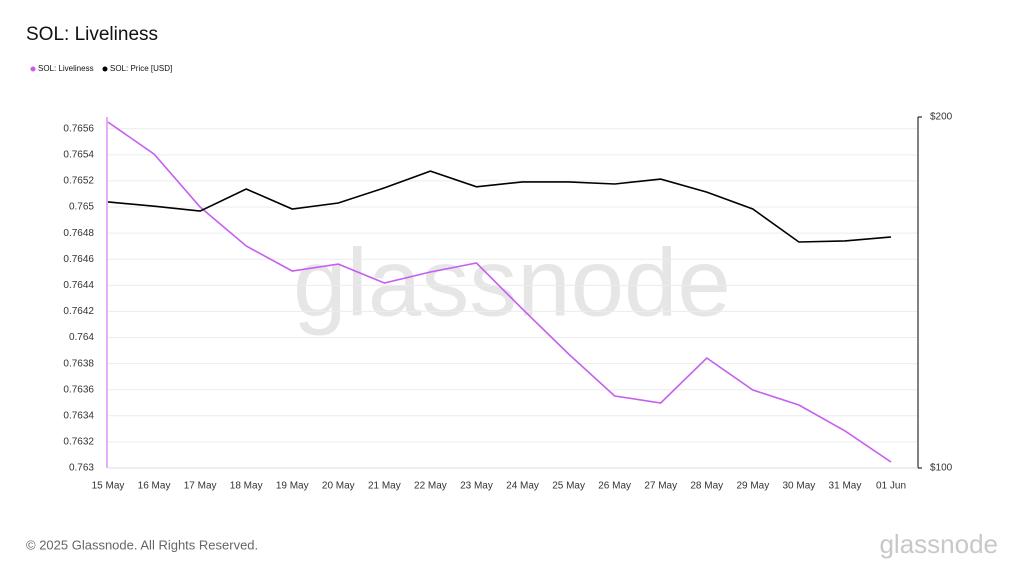 The image size is (1024, 576). What do you see at coordinates (108, 486) in the screenshot?
I see `x-tick-label: 15 May` at bounding box center [108, 486].